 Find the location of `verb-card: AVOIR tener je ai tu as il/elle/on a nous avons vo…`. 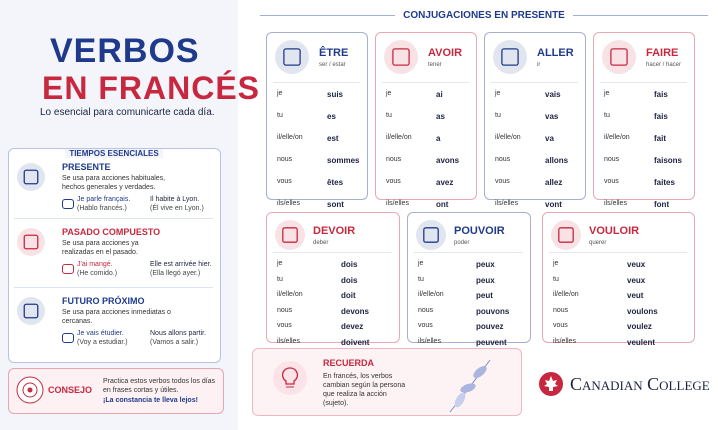

verb-card: AVOIR tener je ai tu as il/elle/on a nous avons vo… is located at coordinates (426, 120).